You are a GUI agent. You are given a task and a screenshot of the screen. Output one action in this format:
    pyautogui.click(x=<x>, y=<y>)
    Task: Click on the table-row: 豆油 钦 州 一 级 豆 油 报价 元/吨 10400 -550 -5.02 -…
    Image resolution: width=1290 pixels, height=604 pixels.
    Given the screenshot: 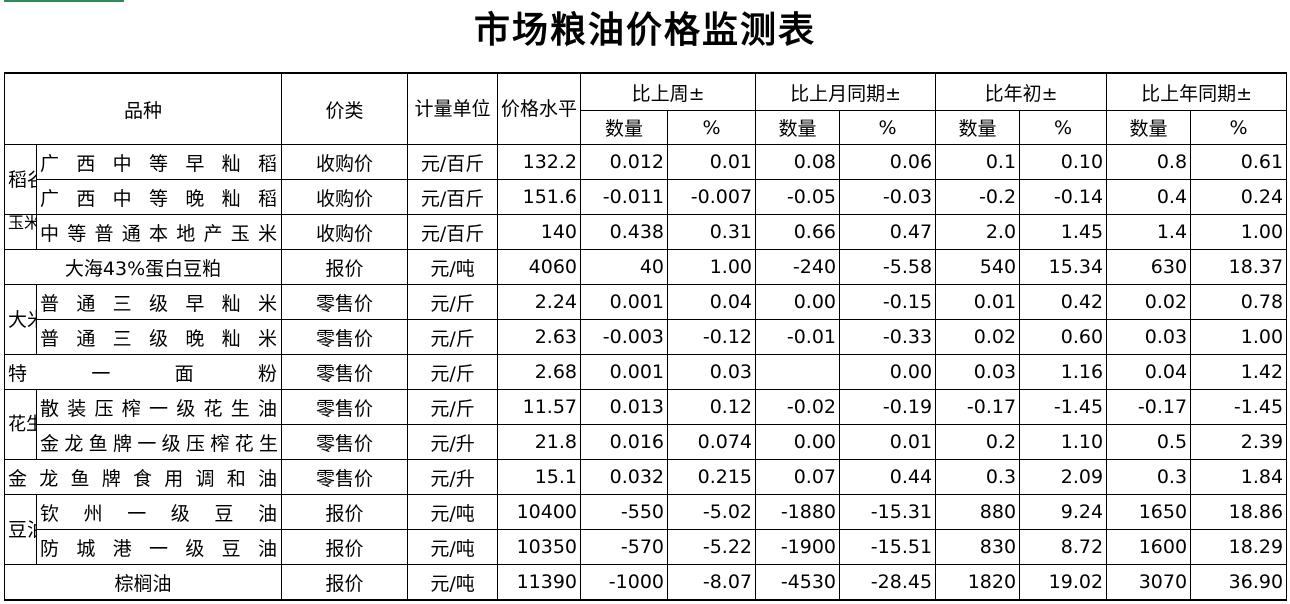 What is the action you would take?
    pyautogui.click(x=646, y=529)
    